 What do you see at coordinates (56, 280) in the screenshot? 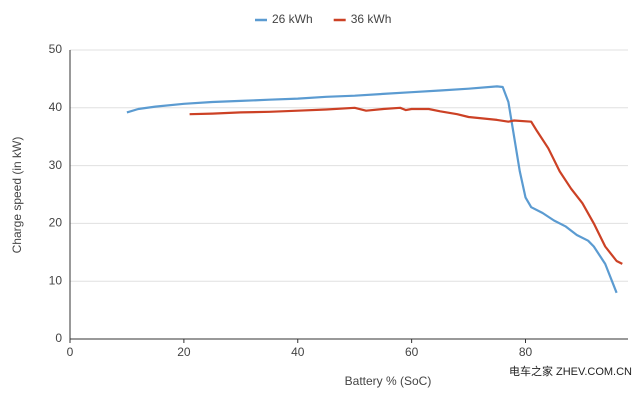
I see `y-tick-label: 10` at bounding box center [56, 280].